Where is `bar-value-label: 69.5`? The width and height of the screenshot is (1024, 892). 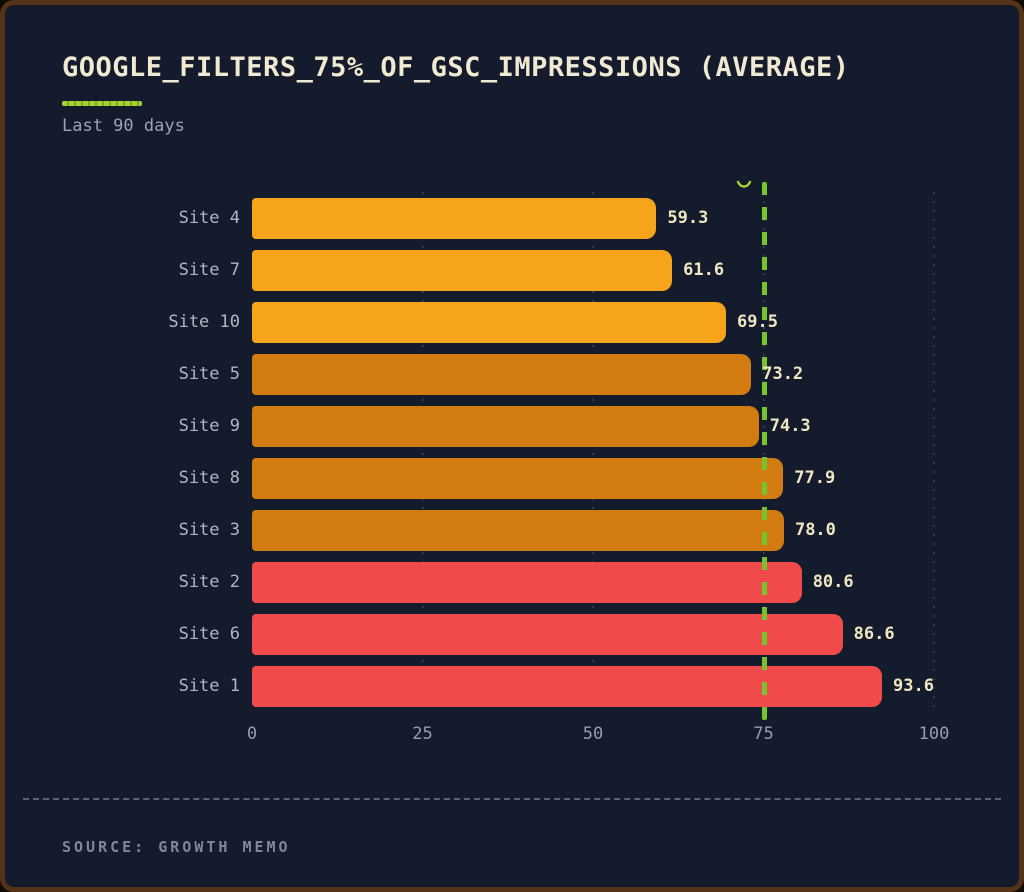
bar-value-label: 69.5 is located at coordinates (757, 322).